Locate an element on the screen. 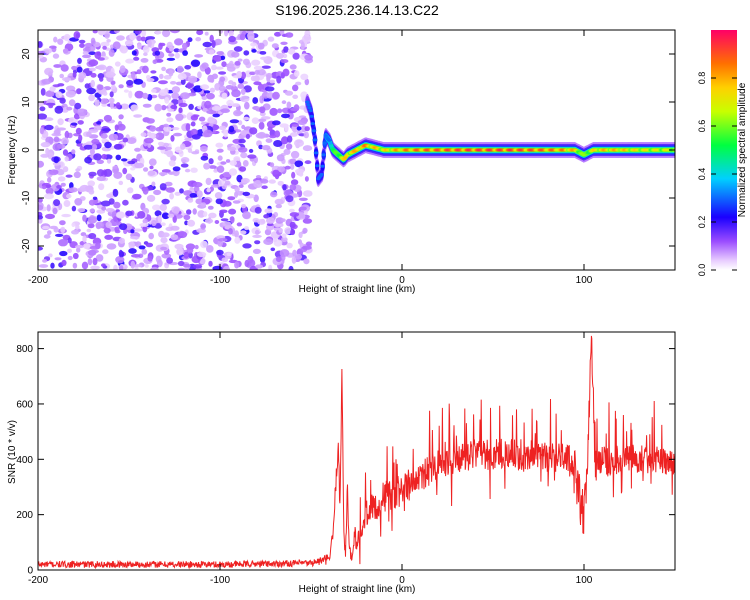  y-tick-label: 400 is located at coordinates (24, 460).